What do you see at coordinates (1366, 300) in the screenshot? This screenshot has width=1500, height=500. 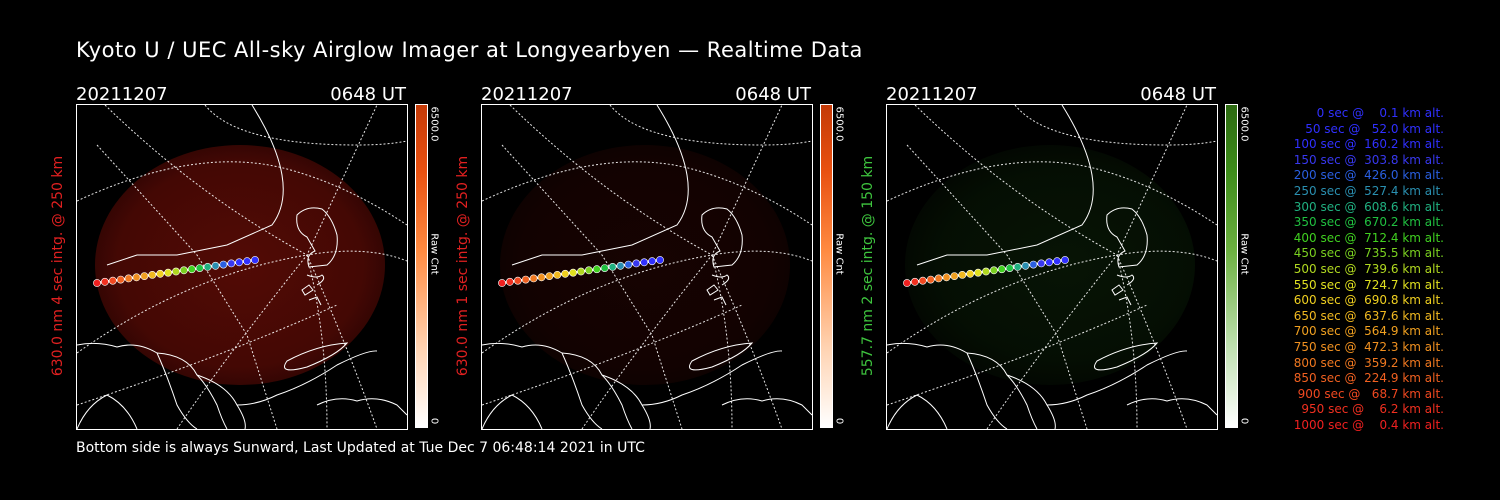 I see `legend-row: 600 sec @ 690.8 km alt.` at bounding box center [1366, 300].